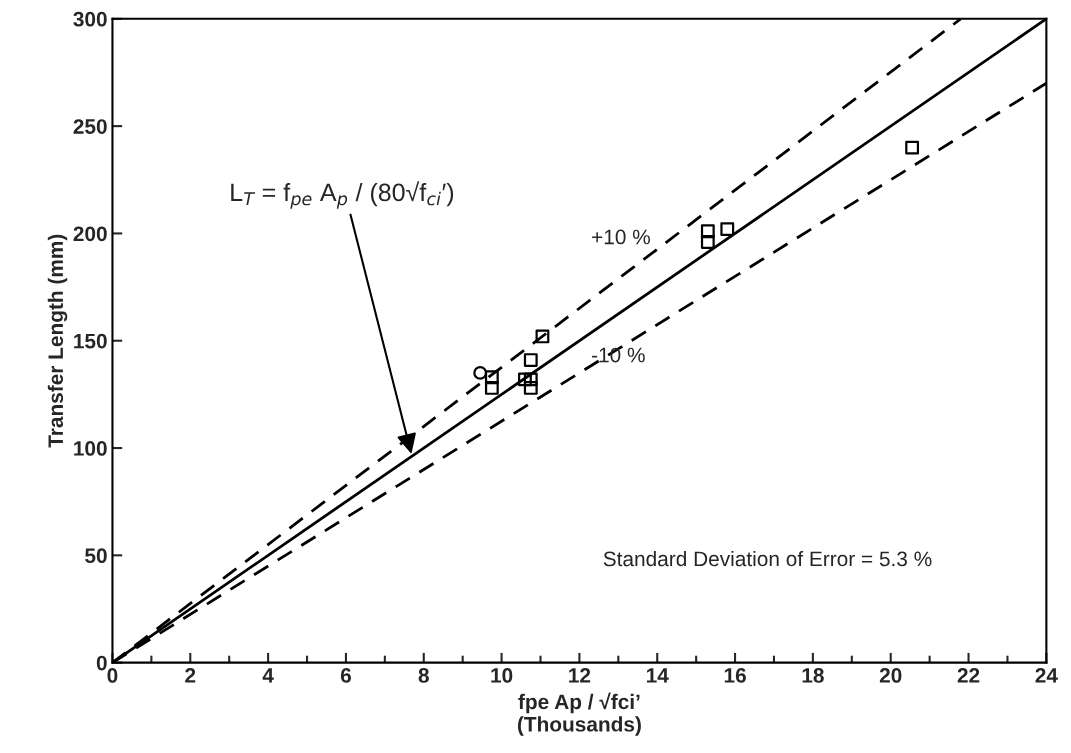  What do you see at coordinates (767, 558) in the screenshot?
I see `annotation: Standard Deviation of Error = 5.3 %` at bounding box center [767, 558].